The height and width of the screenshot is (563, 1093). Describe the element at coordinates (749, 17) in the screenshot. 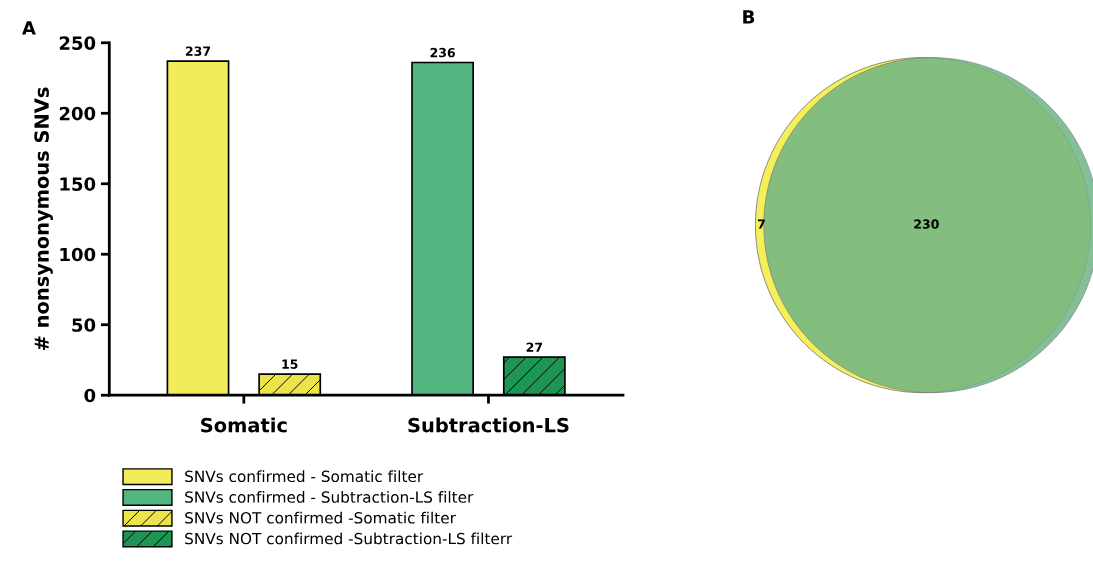

I see `text: B` at that location.